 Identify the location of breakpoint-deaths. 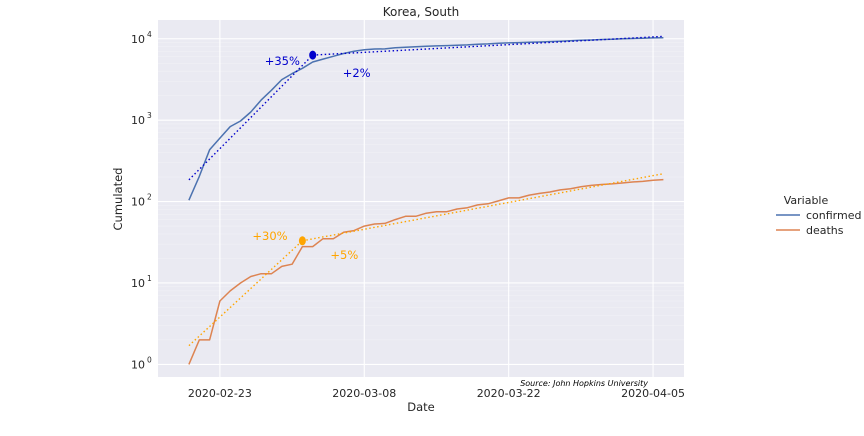
(302, 241).